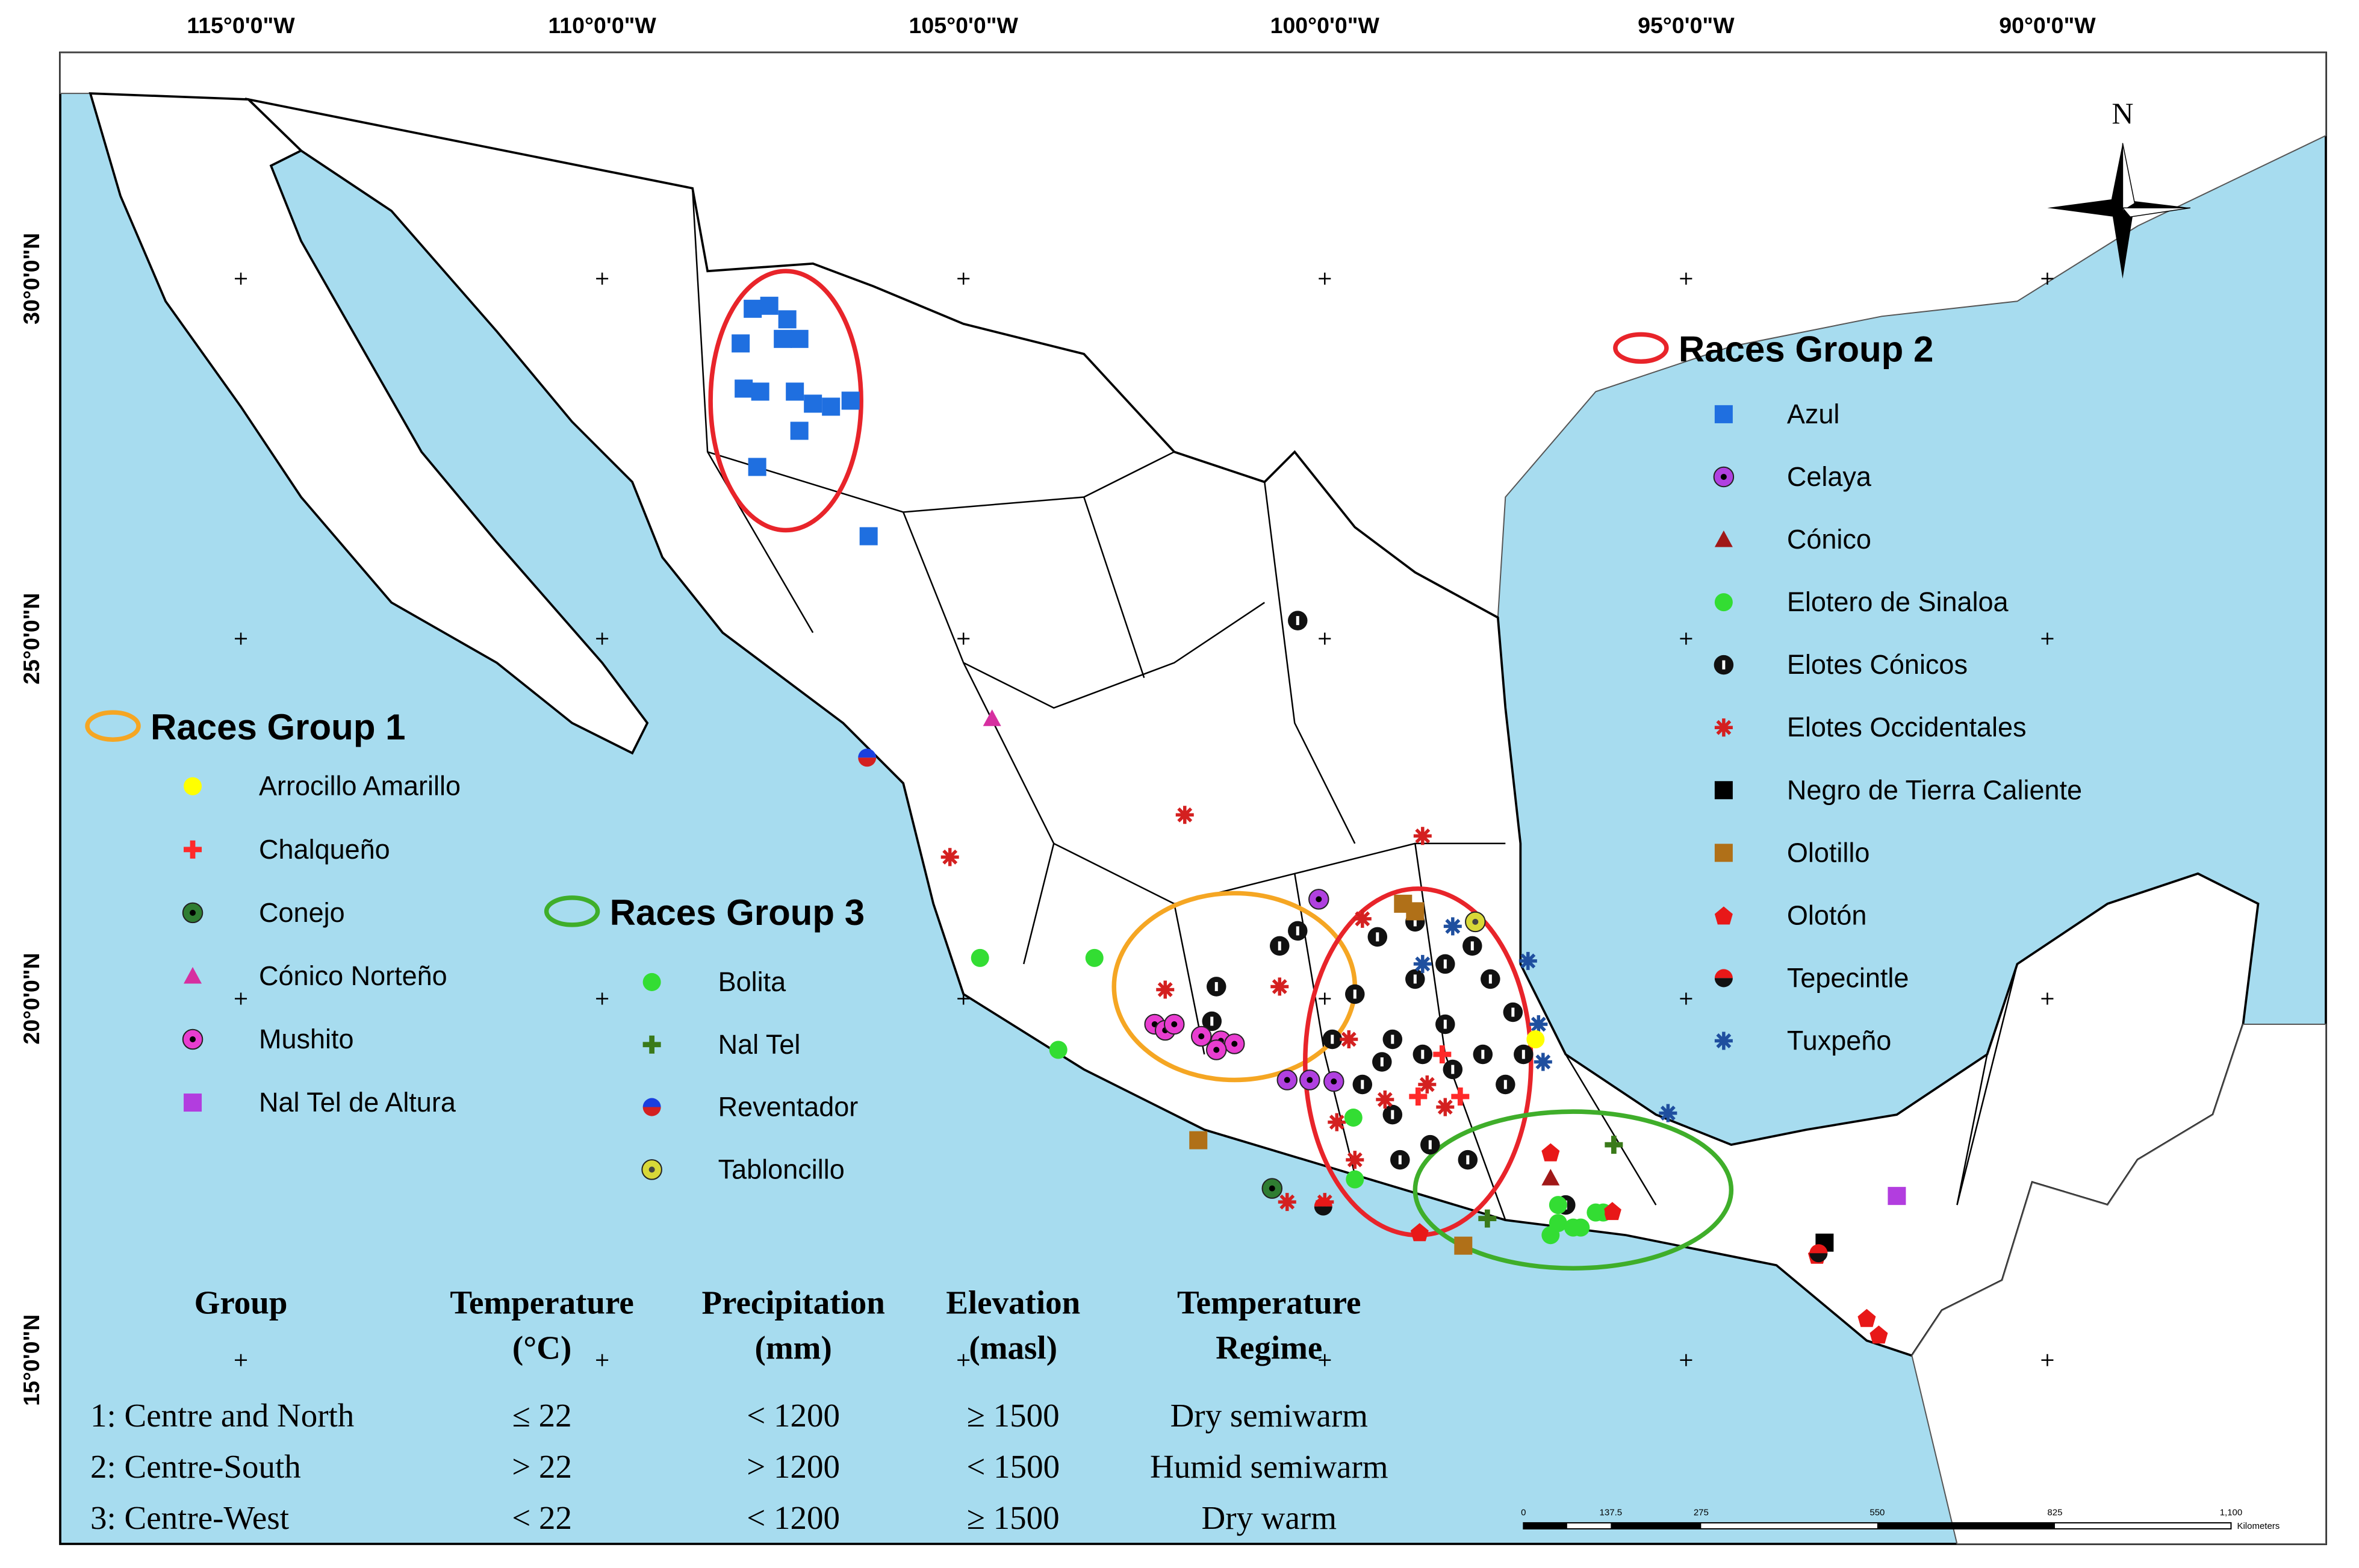  Describe the element at coordinates (1523, 1512) in the screenshot. I see `scale-label: 0` at that location.